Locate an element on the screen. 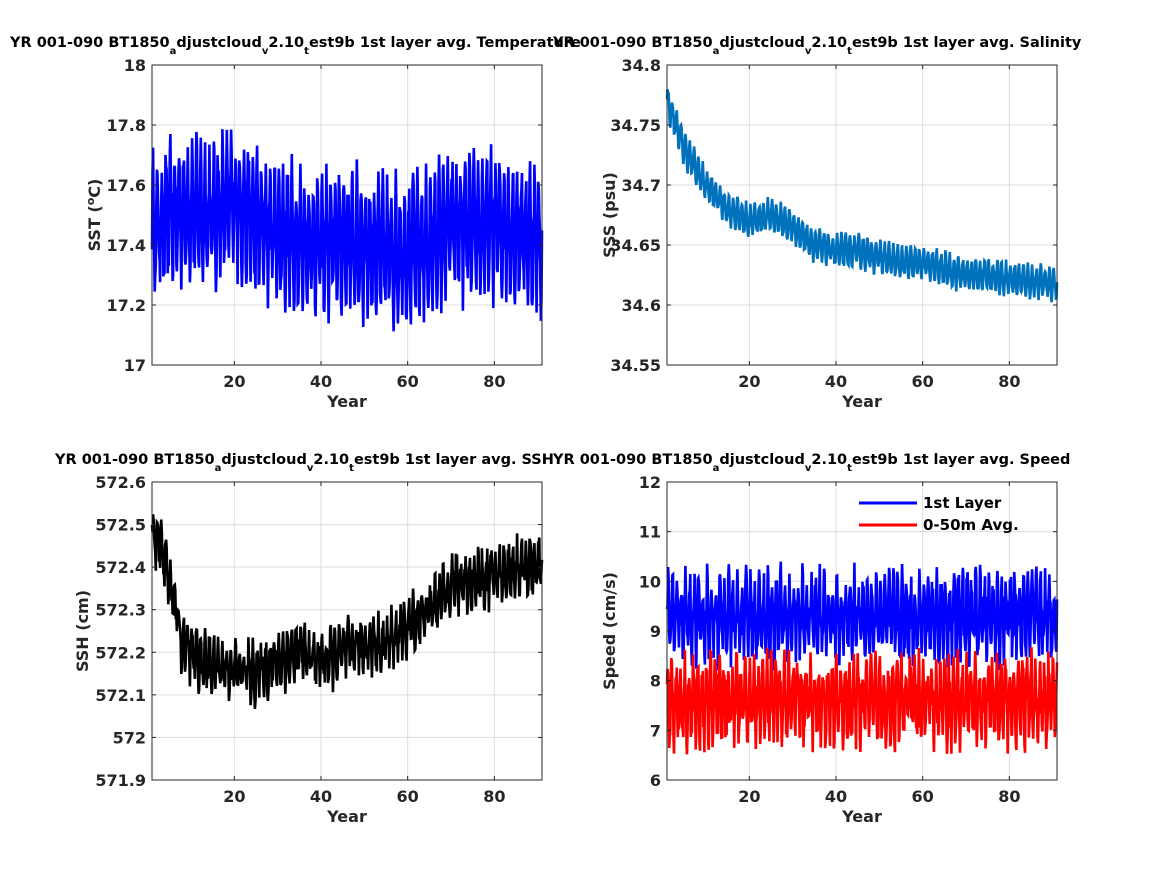 The height and width of the screenshot is (875, 1167). y-tick-label: 572.6 is located at coordinates (120, 482).